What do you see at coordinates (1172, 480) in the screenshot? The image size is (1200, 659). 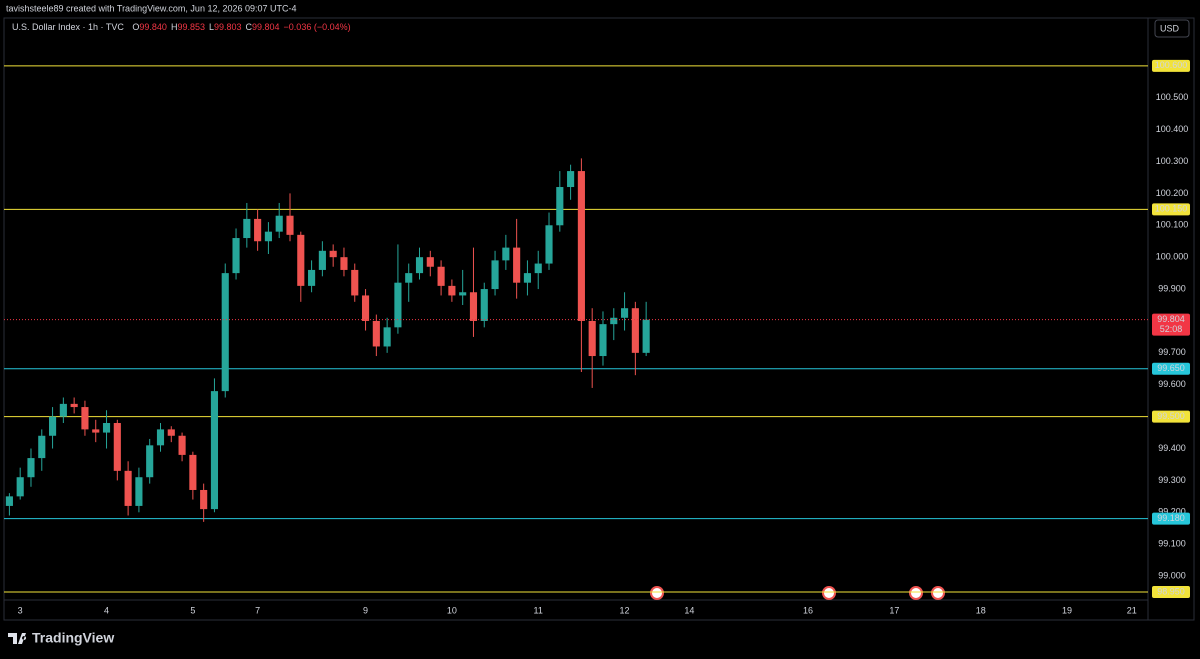 I see `y-tick-label: 99.300` at bounding box center [1172, 480].